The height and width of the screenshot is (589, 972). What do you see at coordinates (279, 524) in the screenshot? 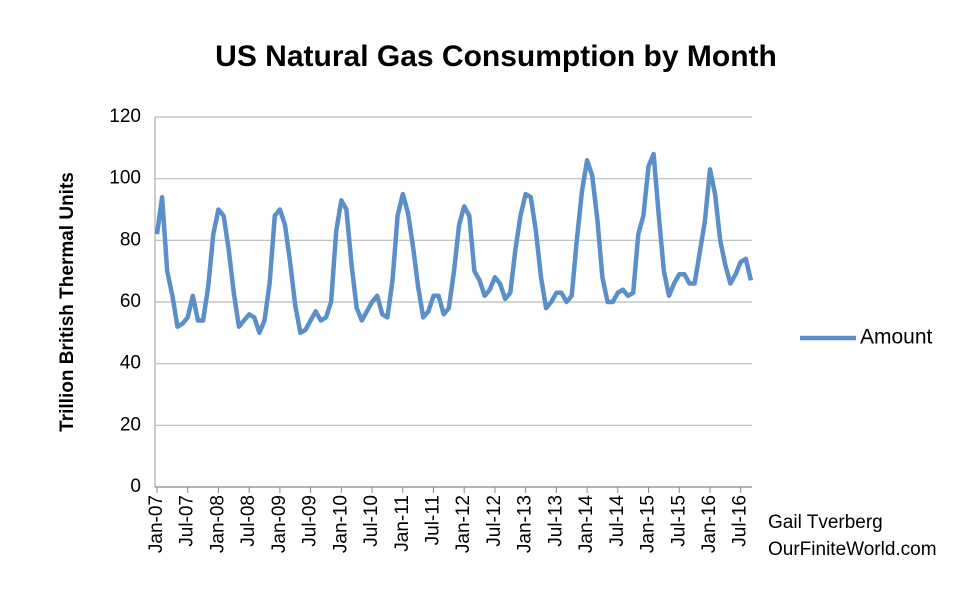
I see `x-tick-label: Jan-09` at bounding box center [279, 524].